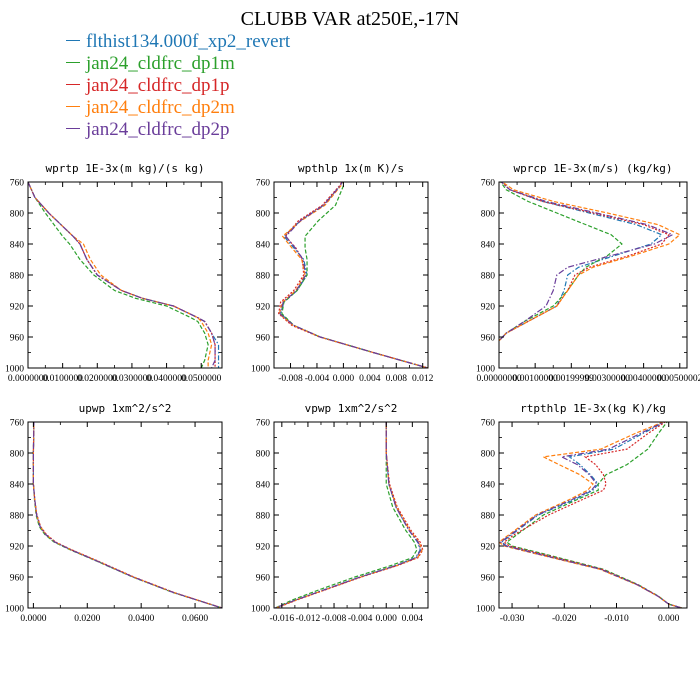  I want to click on x-tick-label: -0.010, so click(616, 619).